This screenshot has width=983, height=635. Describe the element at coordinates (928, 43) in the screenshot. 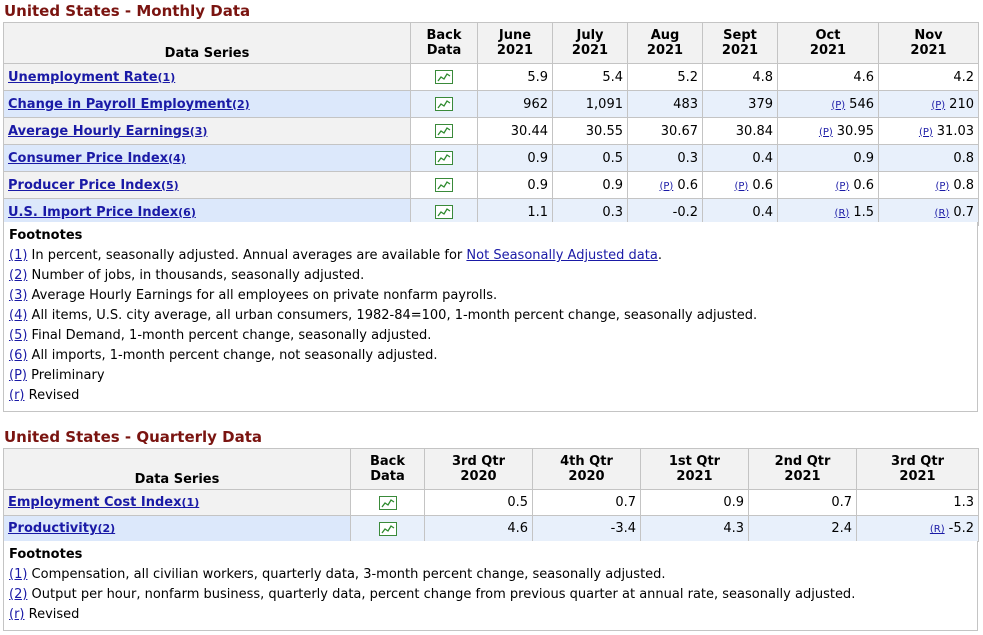

I see `column-header: Nov 2021` at that location.